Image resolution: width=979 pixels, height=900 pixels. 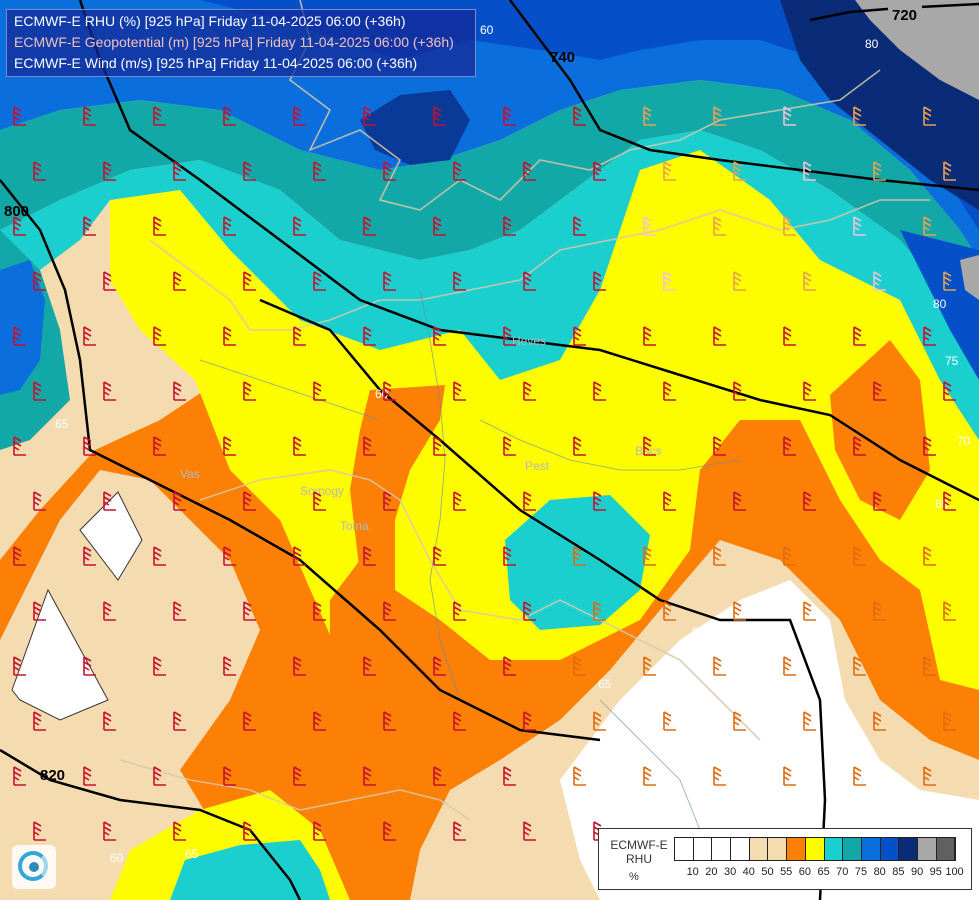 What do you see at coordinates (354, 526) in the screenshot?
I see `svg-text: Tolna` at bounding box center [354, 526].